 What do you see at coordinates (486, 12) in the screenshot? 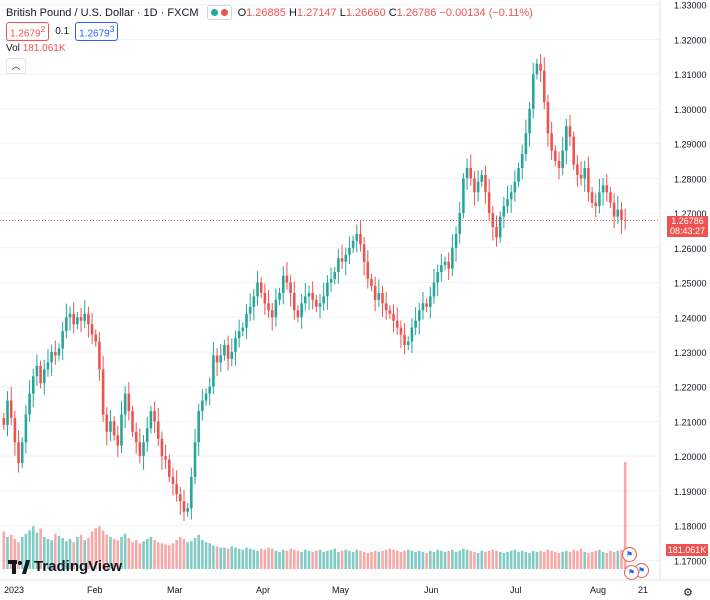
I see `change-value: −0.00134 (−0.11%)` at bounding box center [486, 12].